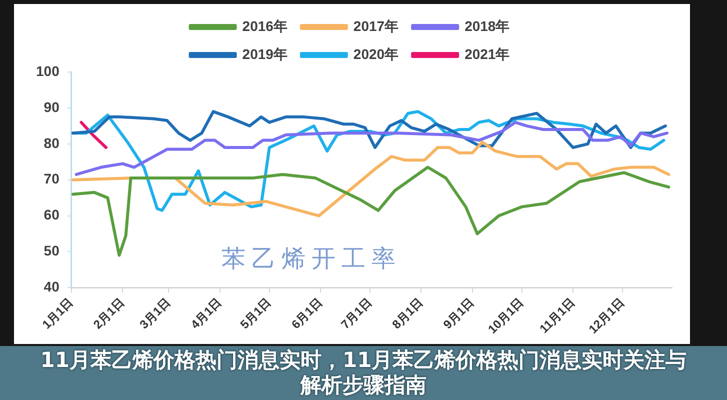 The width and height of the screenshot is (727, 400). What do you see at coordinates (206, 313) in the screenshot?
I see `x-tick-label: 4月1日` at bounding box center [206, 313].